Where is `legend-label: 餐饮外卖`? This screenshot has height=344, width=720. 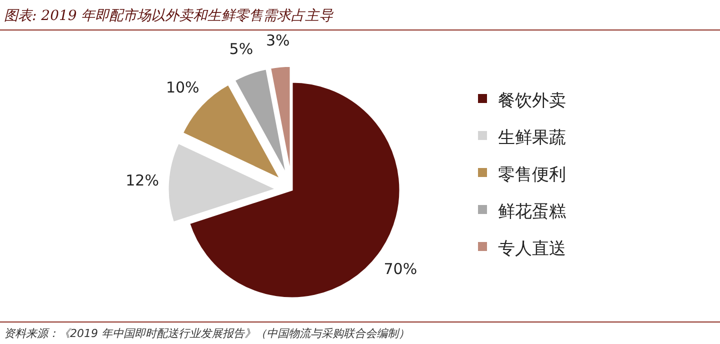
legend-label: 餐饮外卖 is located at coordinates (532, 101).